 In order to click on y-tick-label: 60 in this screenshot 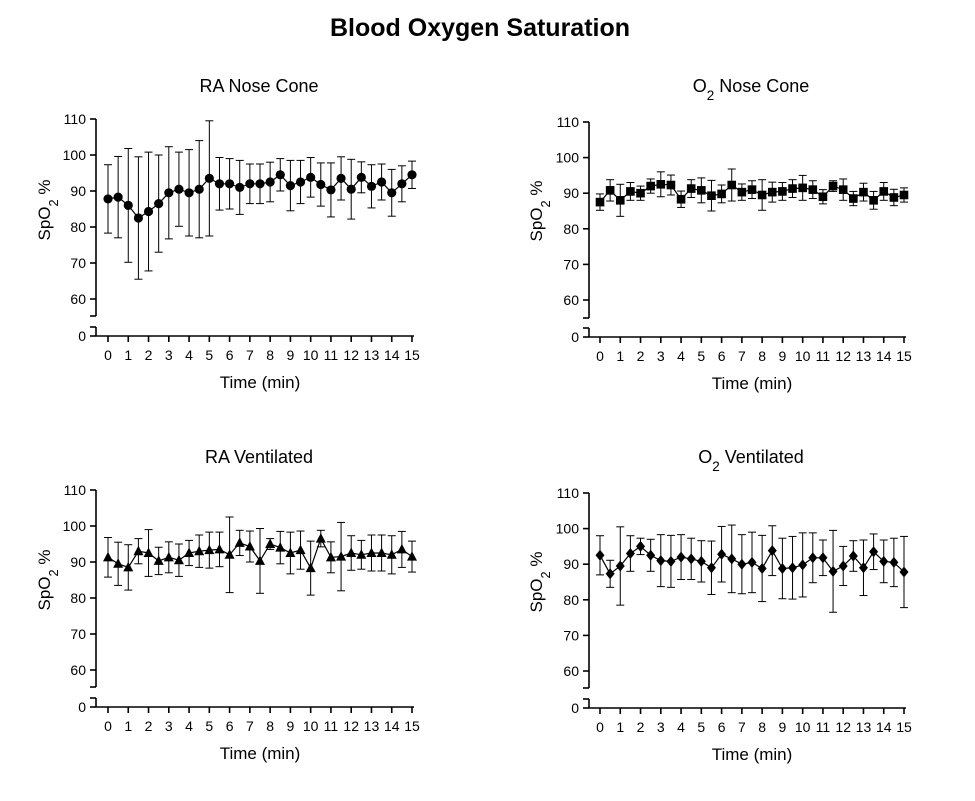, I will do `click(78, 299)`.